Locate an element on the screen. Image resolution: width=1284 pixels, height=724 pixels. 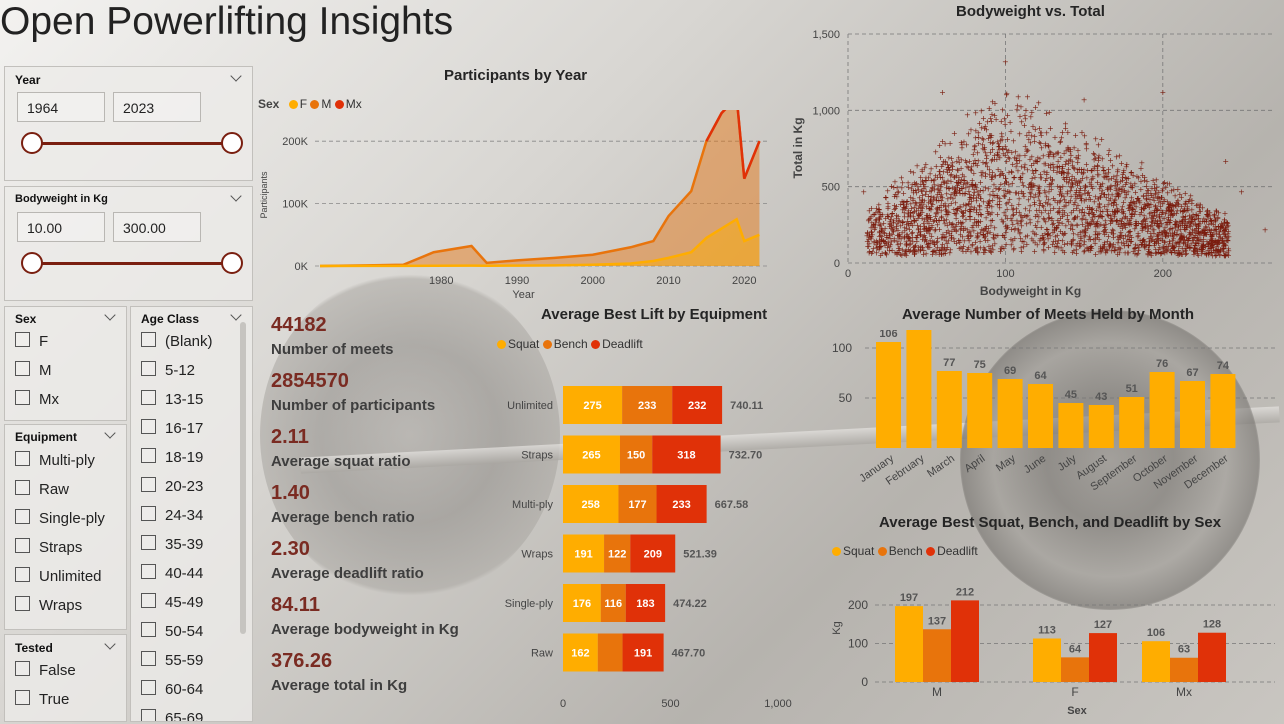
bodyweight-slider-track is located at coordinates (132, 263).